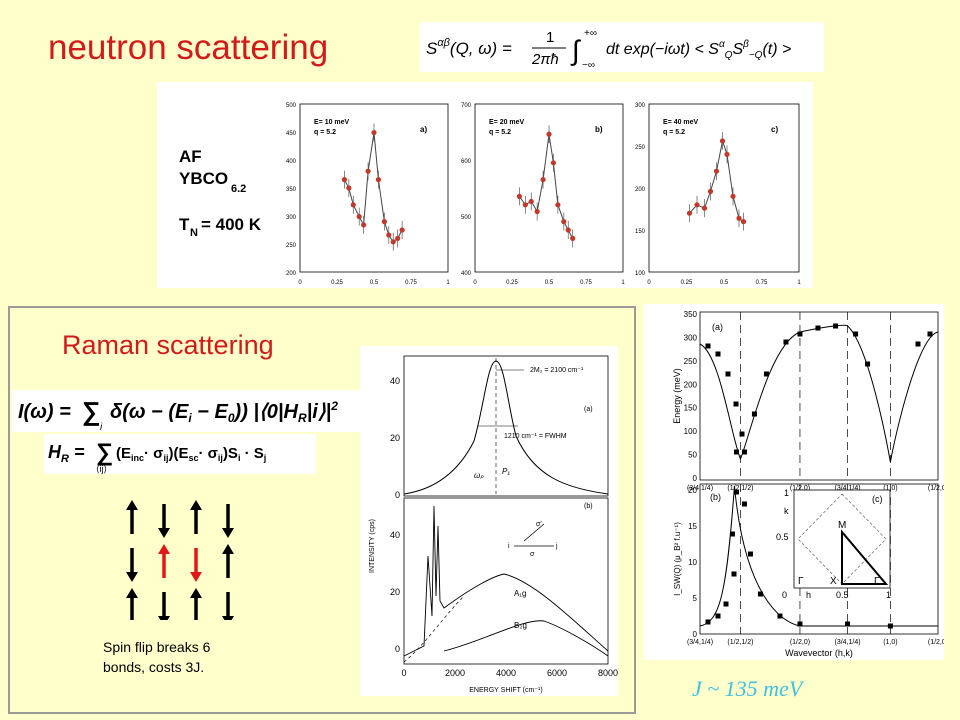 The height and width of the screenshot is (720, 960). What do you see at coordinates (818, 556) in the screenshot?
I see `disp-intensity-curve` at bounding box center [818, 556].